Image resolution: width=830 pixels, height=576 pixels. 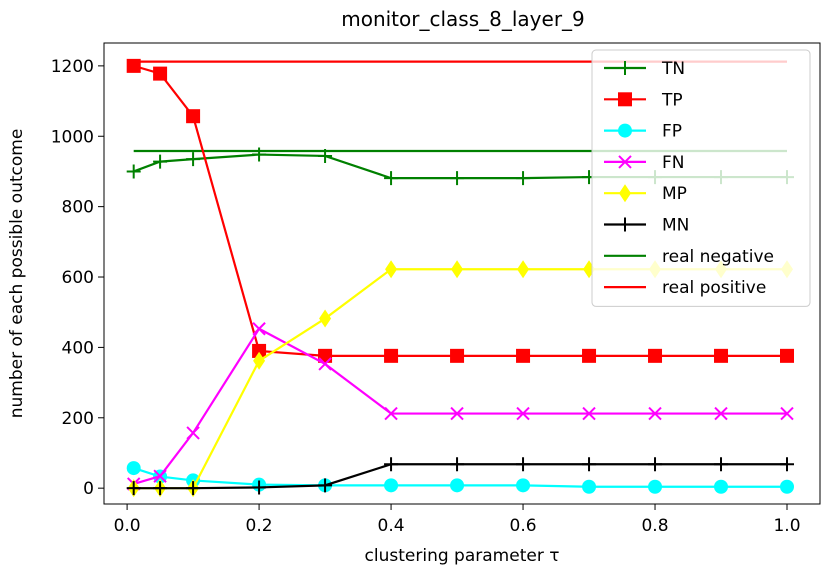 What do you see at coordinates (523, 526) in the screenshot?
I see `x-tick-label: 0.6` at bounding box center [523, 526].